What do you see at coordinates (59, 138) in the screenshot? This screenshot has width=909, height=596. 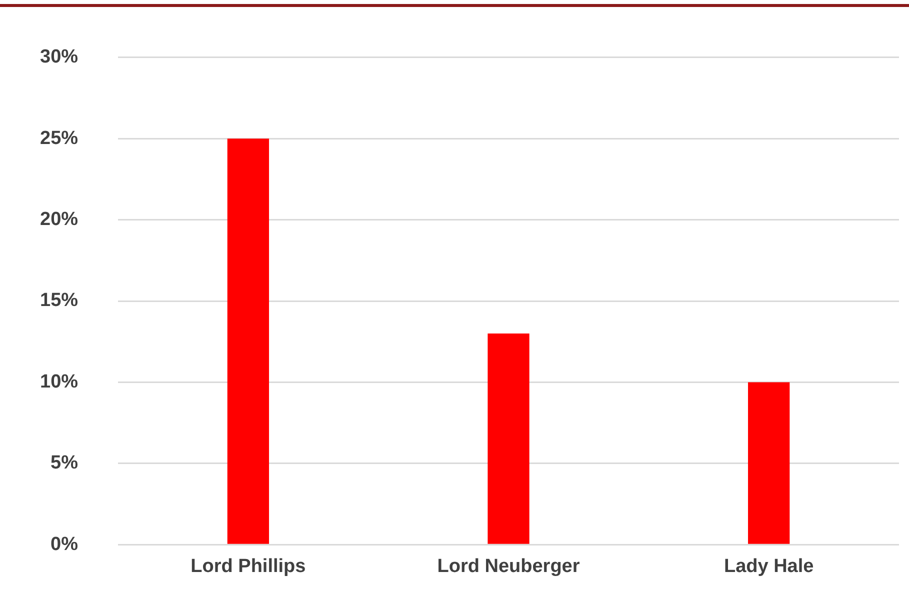 I see `y-tick-label: 25%` at bounding box center [59, 138].